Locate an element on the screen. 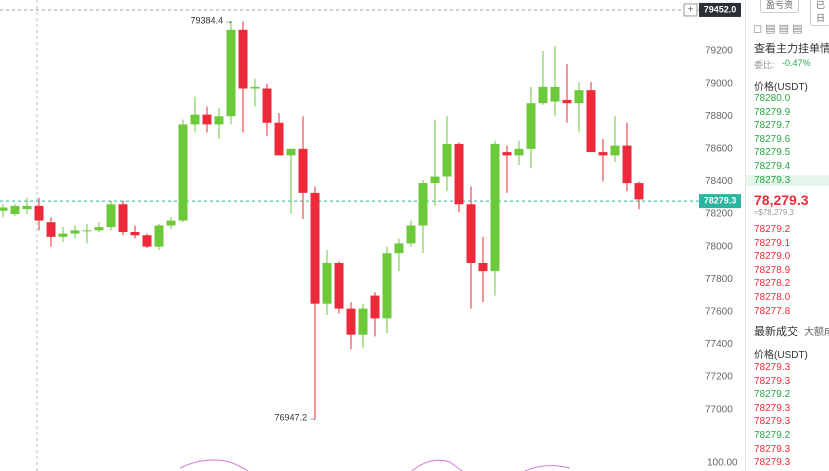 This screenshot has height=471, width=829. top-price-box is located at coordinates (720, 9).